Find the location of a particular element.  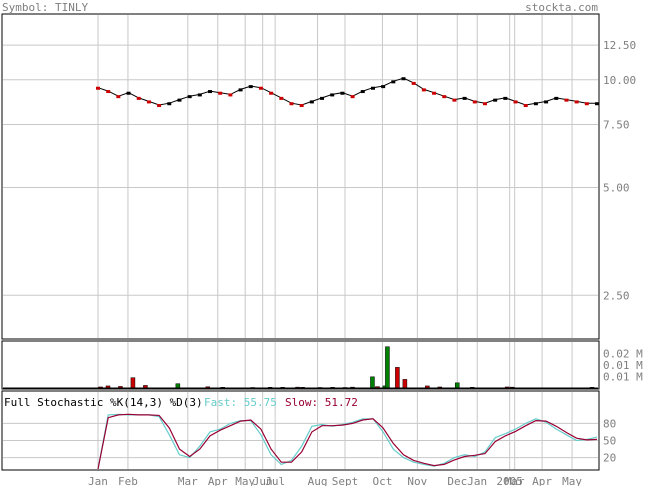

x-tick-label: Jun is located at coordinates (263, 480).